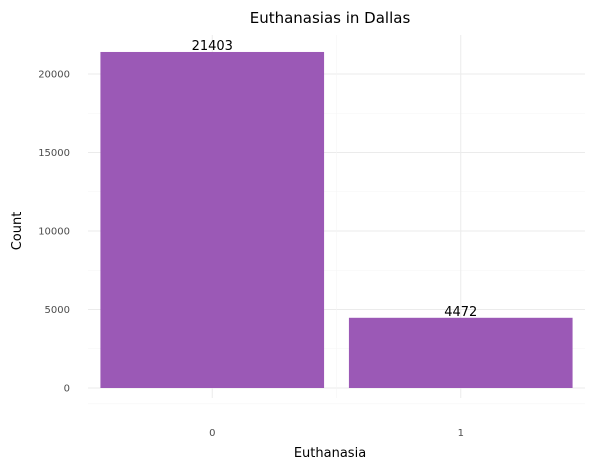 This screenshot has width=595, height=469. Describe the element at coordinates (54, 75) in the screenshot. I see `y-tick-label: 20000` at that location.